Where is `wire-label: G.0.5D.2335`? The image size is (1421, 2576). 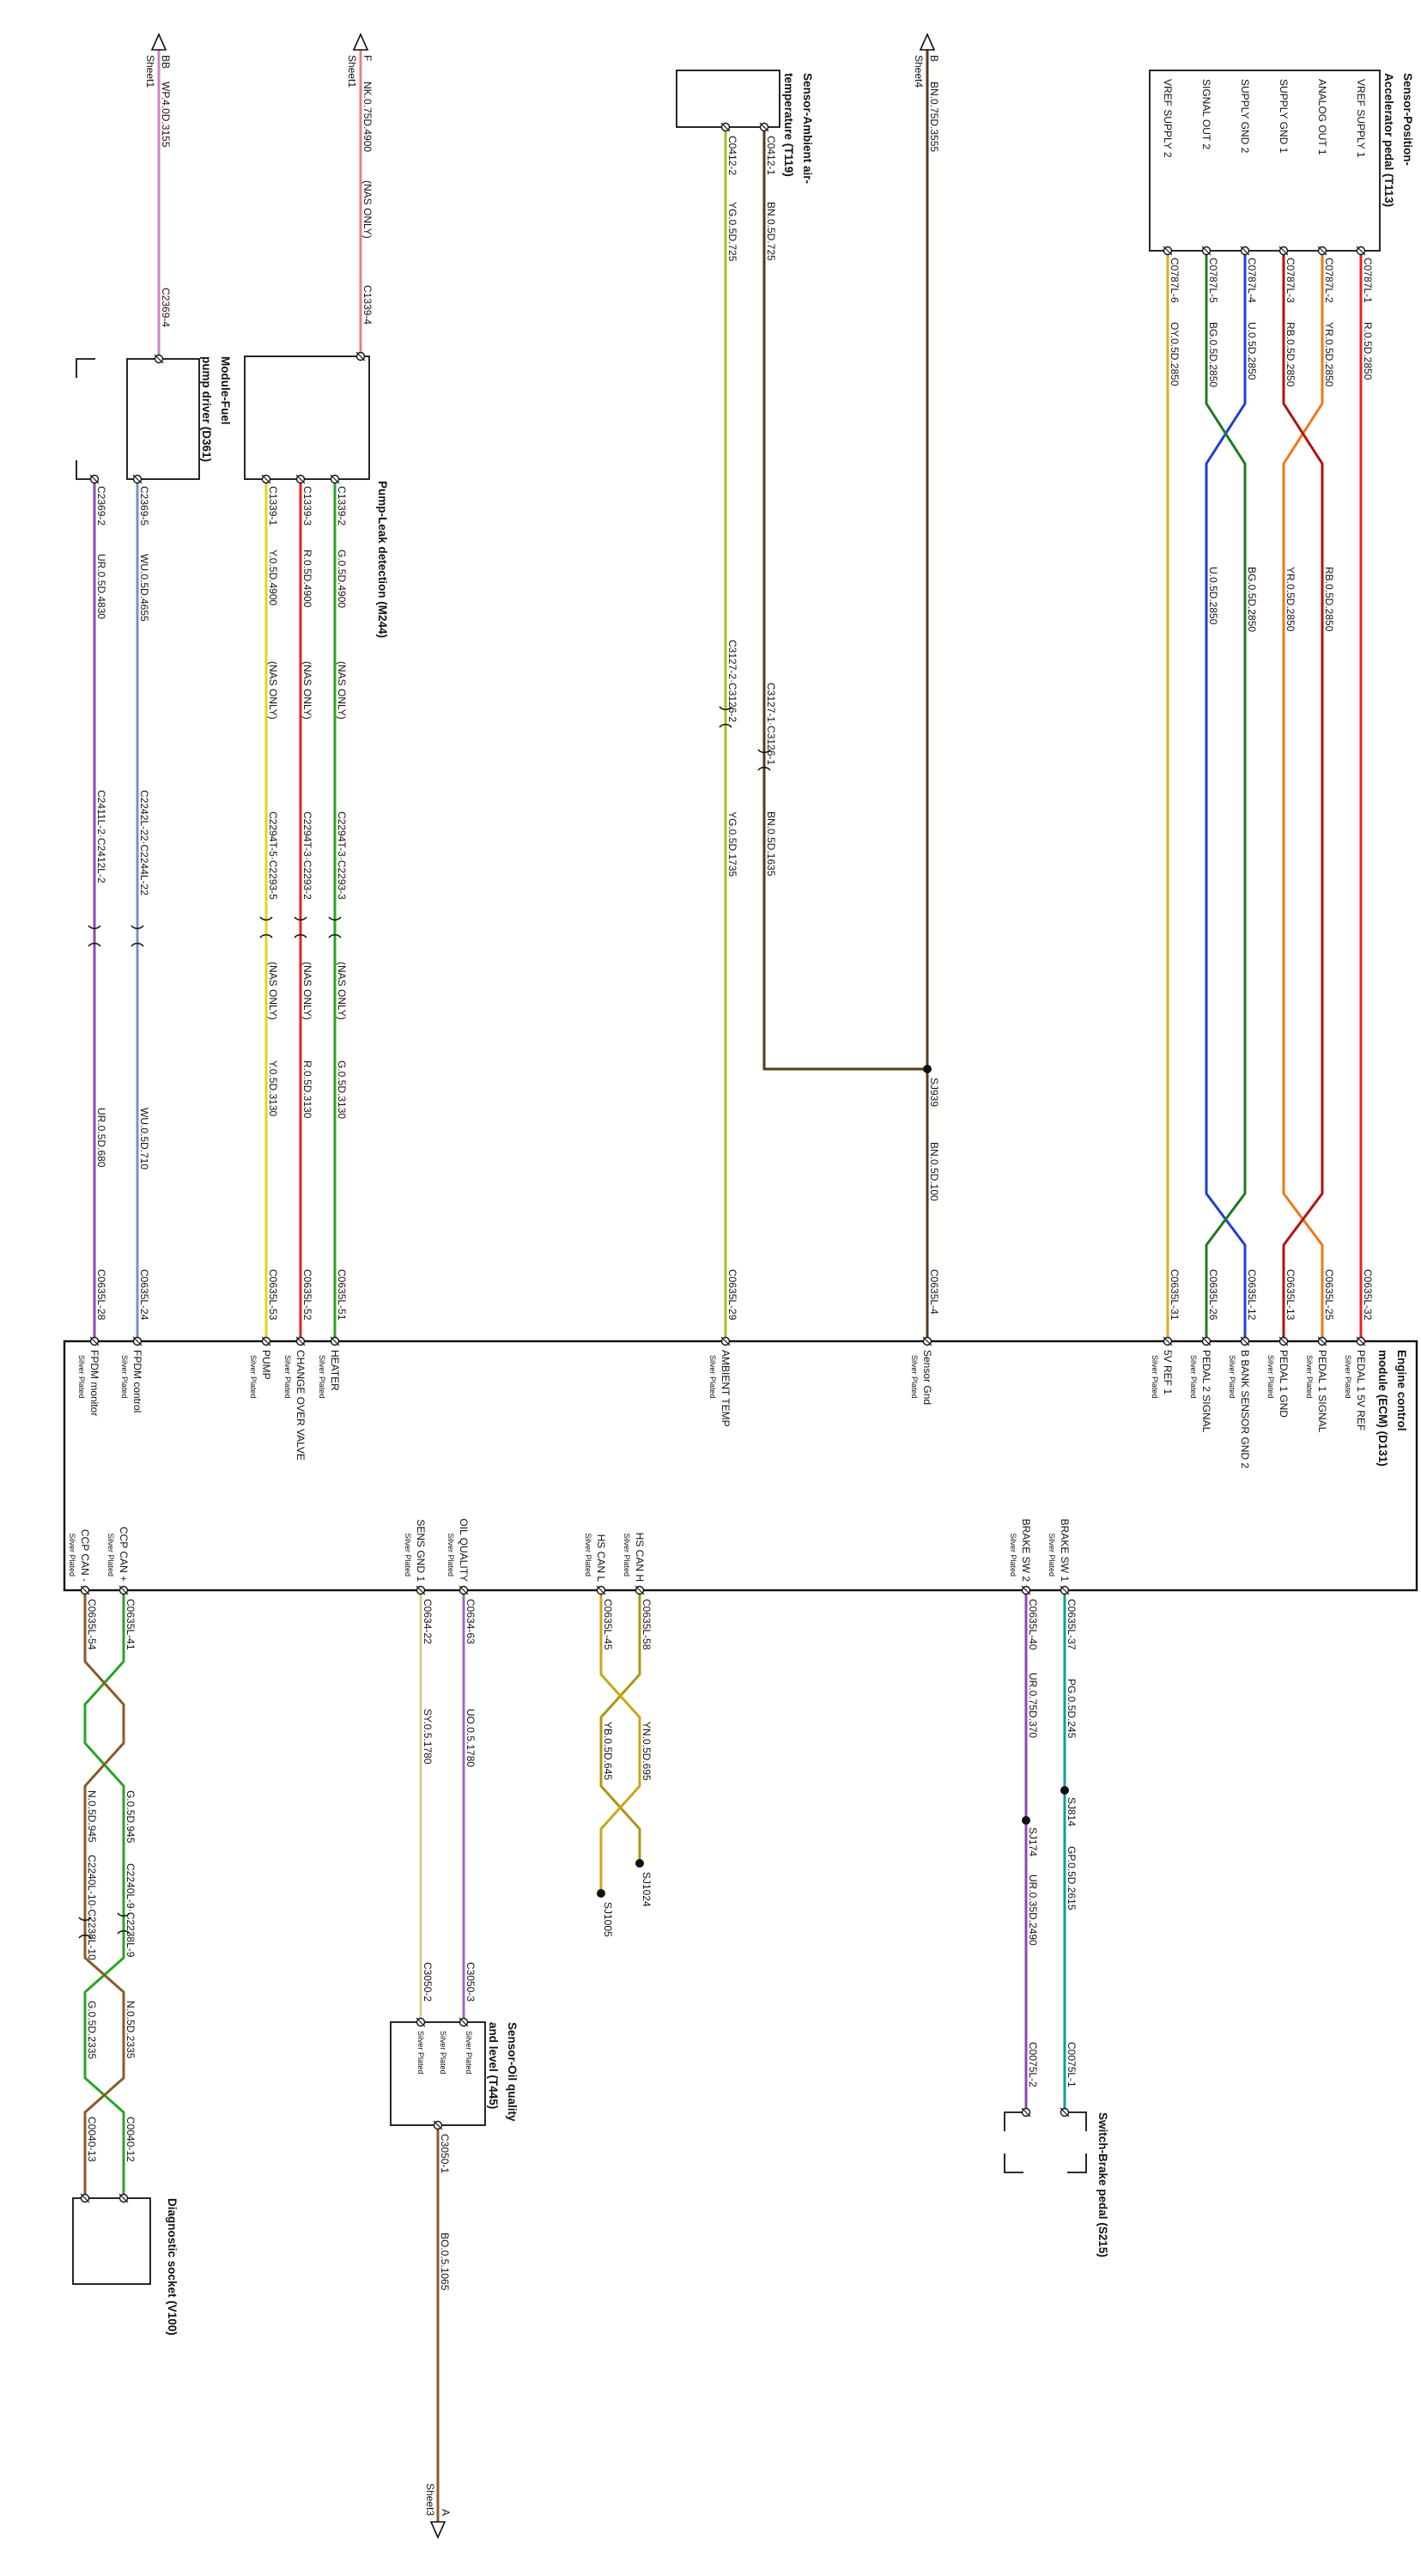 wire-label: G.0.5D.2335 is located at coordinates (92, 2030).